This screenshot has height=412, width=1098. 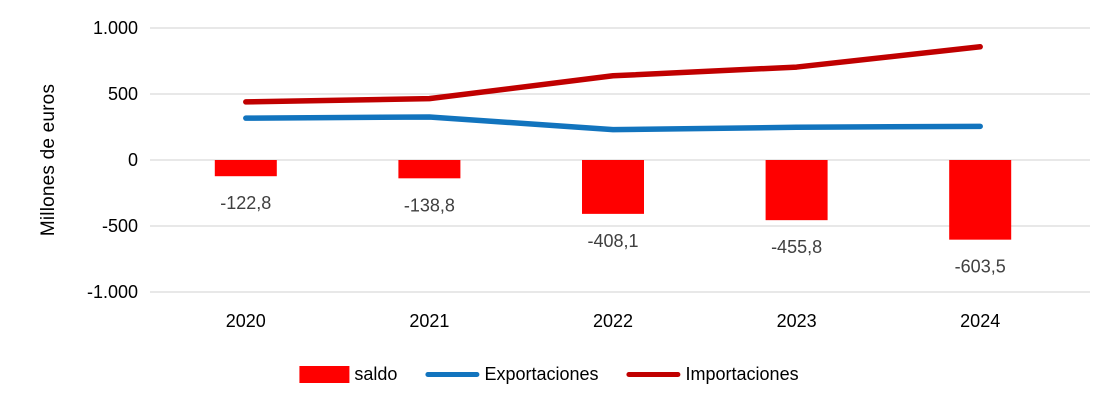 What do you see at coordinates (980, 321) in the screenshot?
I see `x-tick-label: 2024` at bounding box center [980, 321].